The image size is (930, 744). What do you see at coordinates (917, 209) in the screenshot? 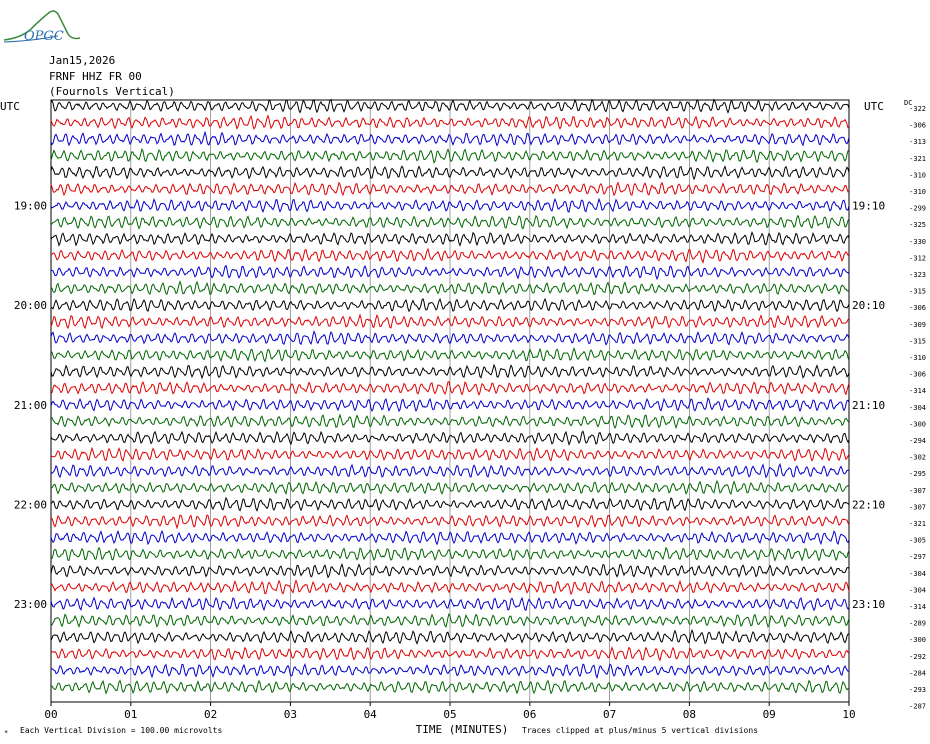
I see `dc-offset-value: -299` at bounding box center [917, 209].